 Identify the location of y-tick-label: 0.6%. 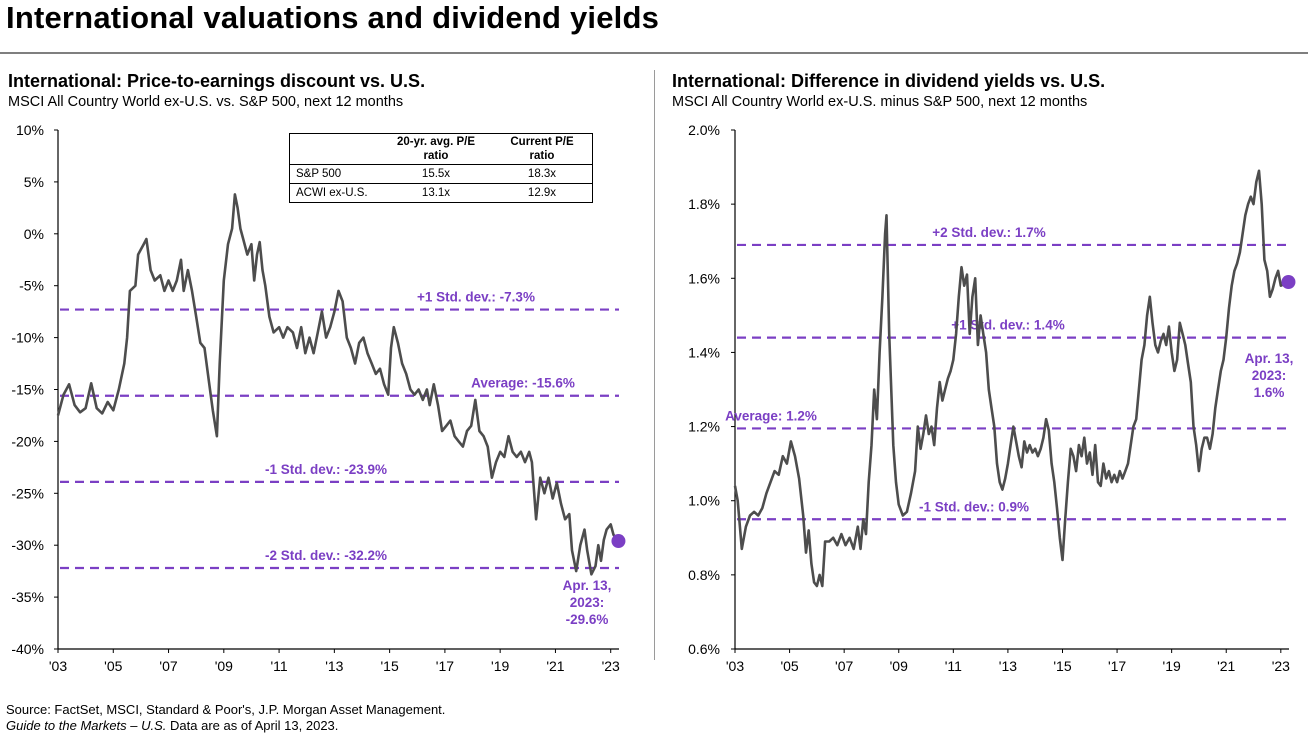
(704, 649).